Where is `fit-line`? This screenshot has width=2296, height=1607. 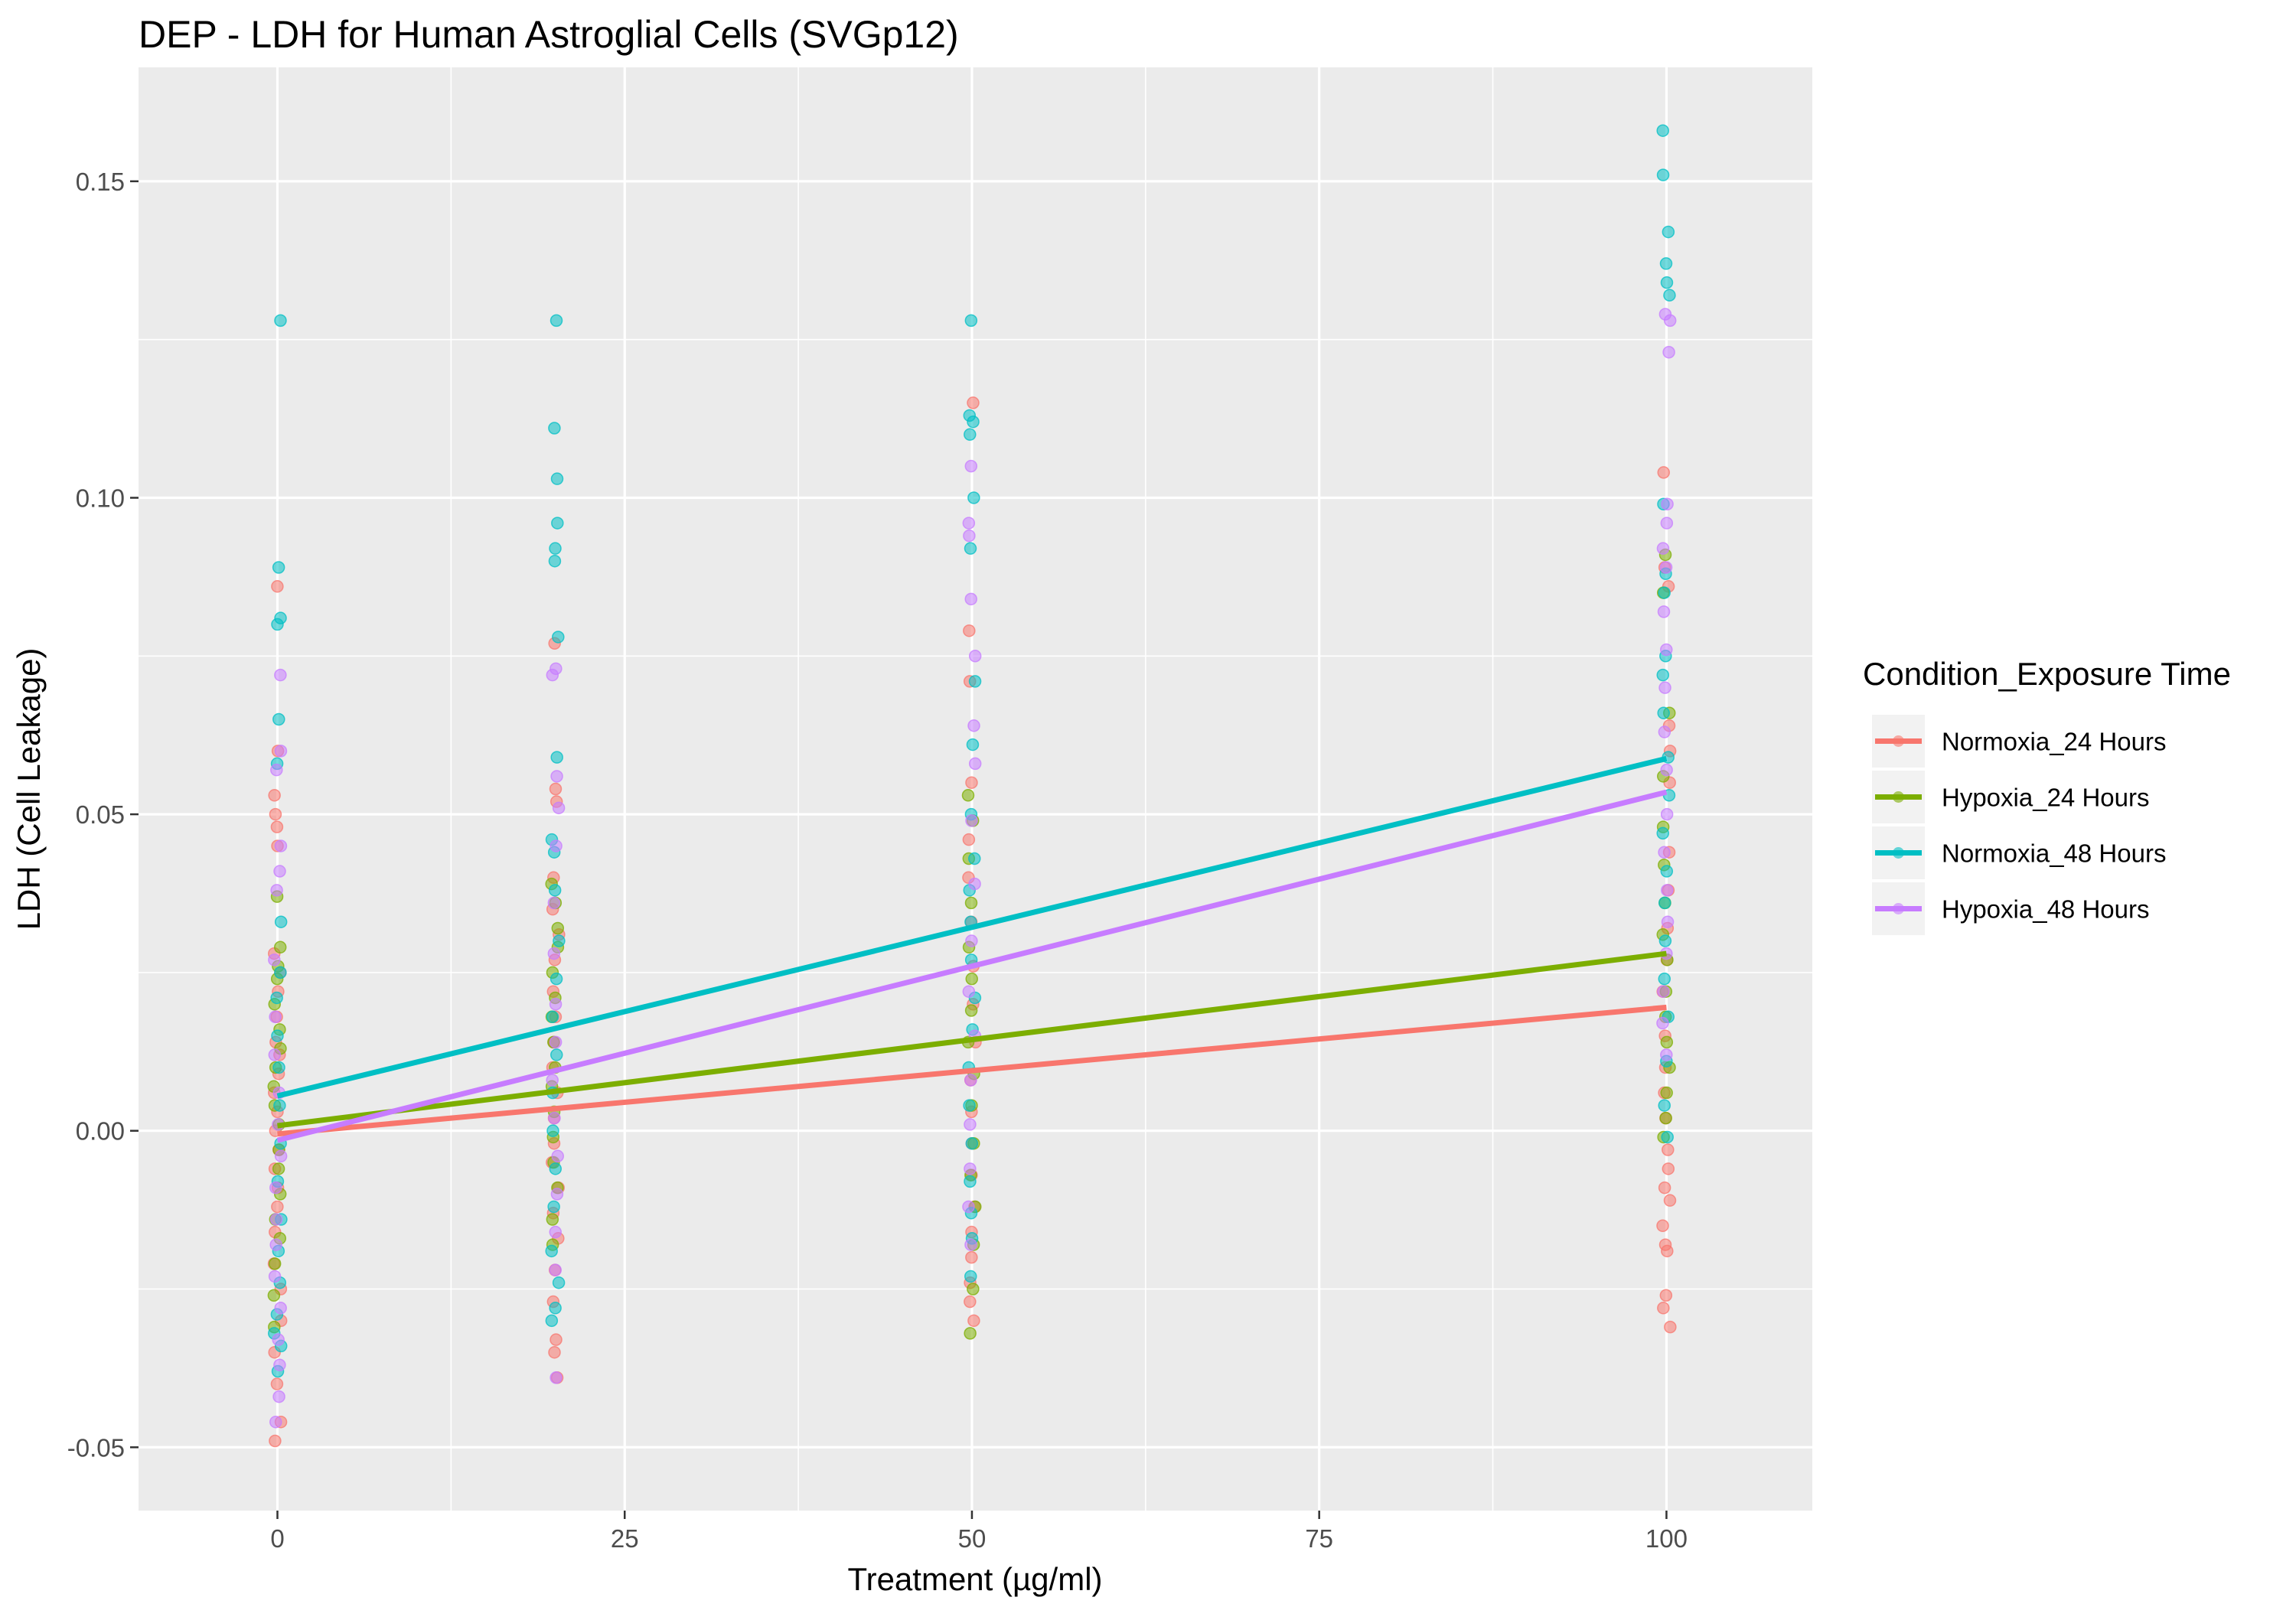
fit-line is located at coordinates (972, 927).